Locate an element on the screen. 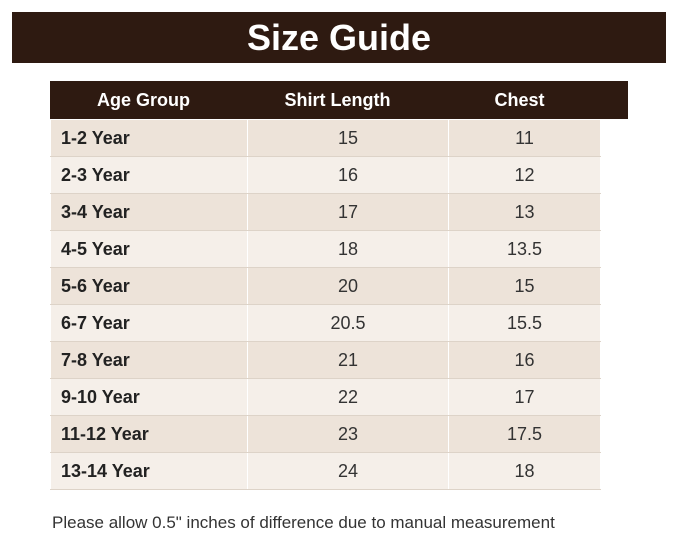 This screenshot has width=680, height=549. table-row: 2-3 Year 16 12 is located at coordinates (325, 175).